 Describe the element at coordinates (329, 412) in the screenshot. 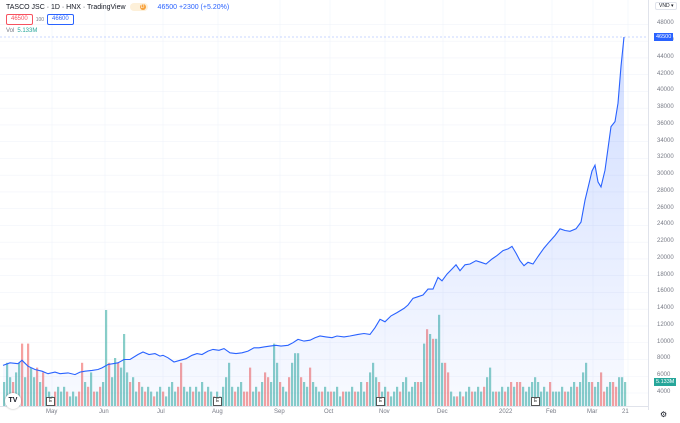

I see `x-tick-label: Oct` at that location.